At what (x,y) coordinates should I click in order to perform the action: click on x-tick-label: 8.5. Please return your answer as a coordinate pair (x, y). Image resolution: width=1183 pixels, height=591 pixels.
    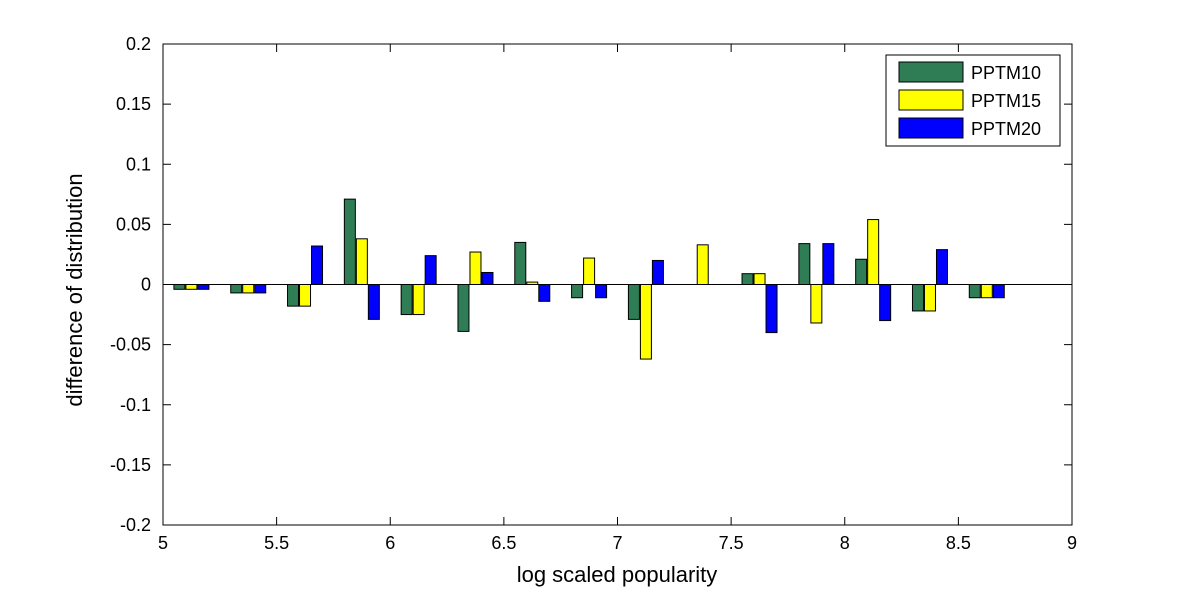
    Looking at the image, I should click on (958, 543).